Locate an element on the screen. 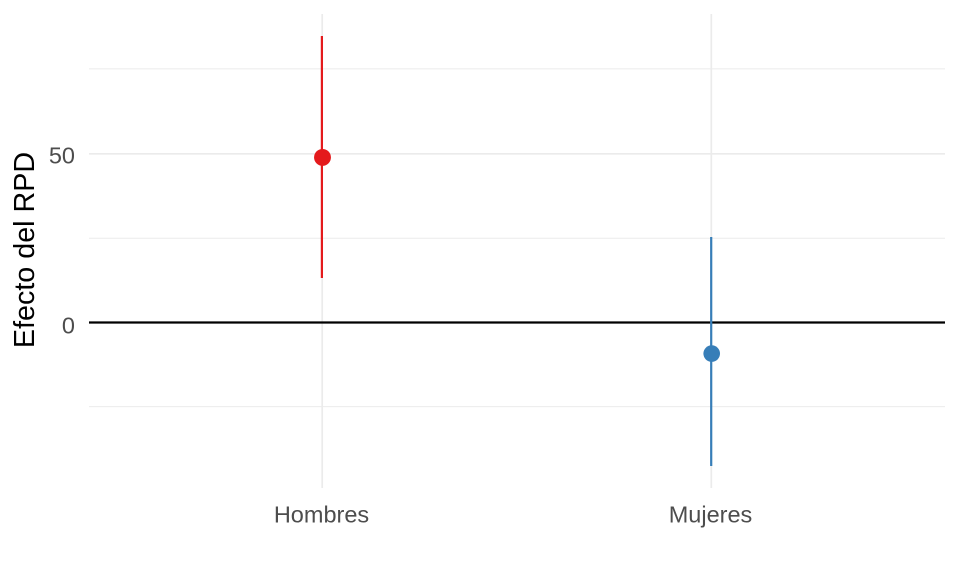 This screenshot has width=960, height=581. svg-text: Mujeres is located at coordinates (711, 514).